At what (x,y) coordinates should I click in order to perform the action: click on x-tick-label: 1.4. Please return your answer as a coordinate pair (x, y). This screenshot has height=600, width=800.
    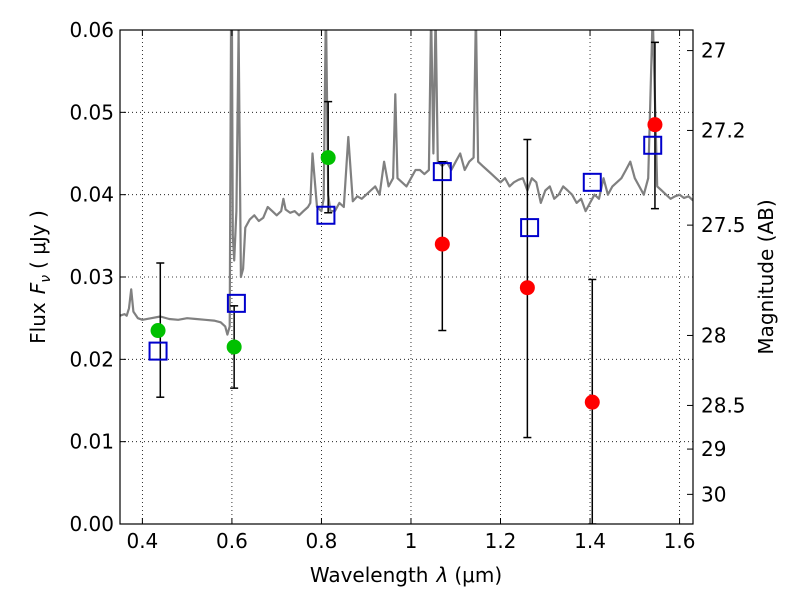
    Looking at the image, I should click on (590, 541).